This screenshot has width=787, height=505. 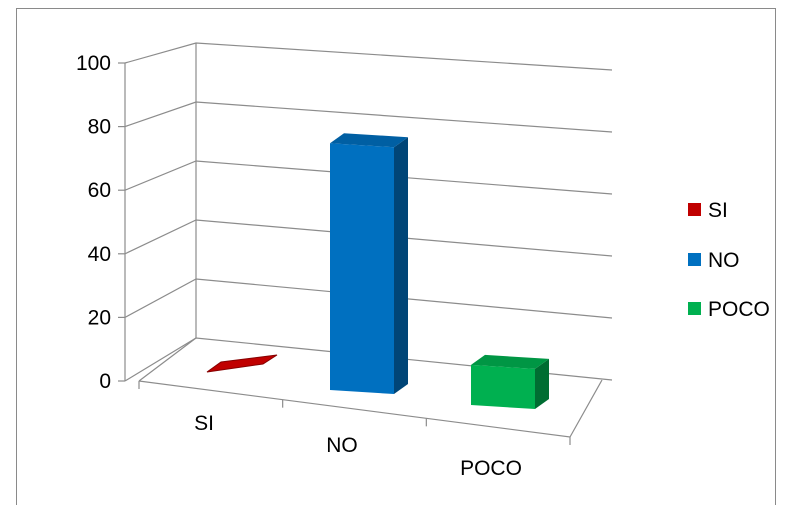 I want to click on y-tick-labels: 0 20 40 60 80 100, so click(x=93, y=222).